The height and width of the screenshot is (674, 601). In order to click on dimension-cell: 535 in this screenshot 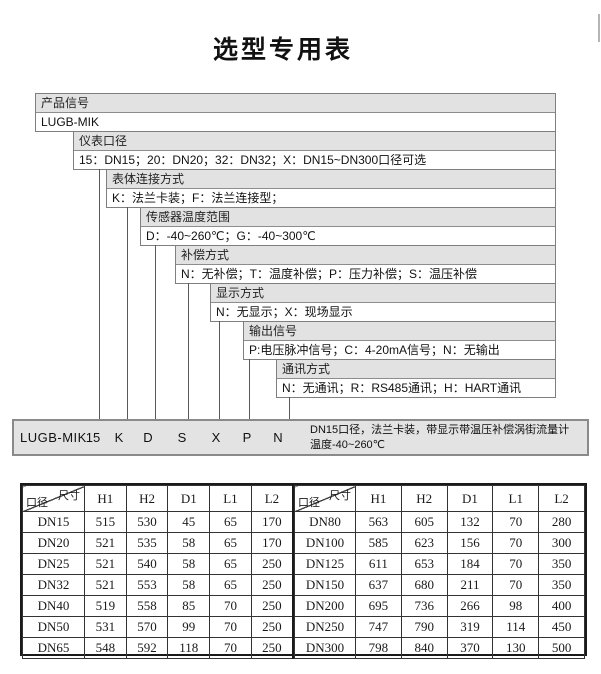, I will do `click(147, 543)`.